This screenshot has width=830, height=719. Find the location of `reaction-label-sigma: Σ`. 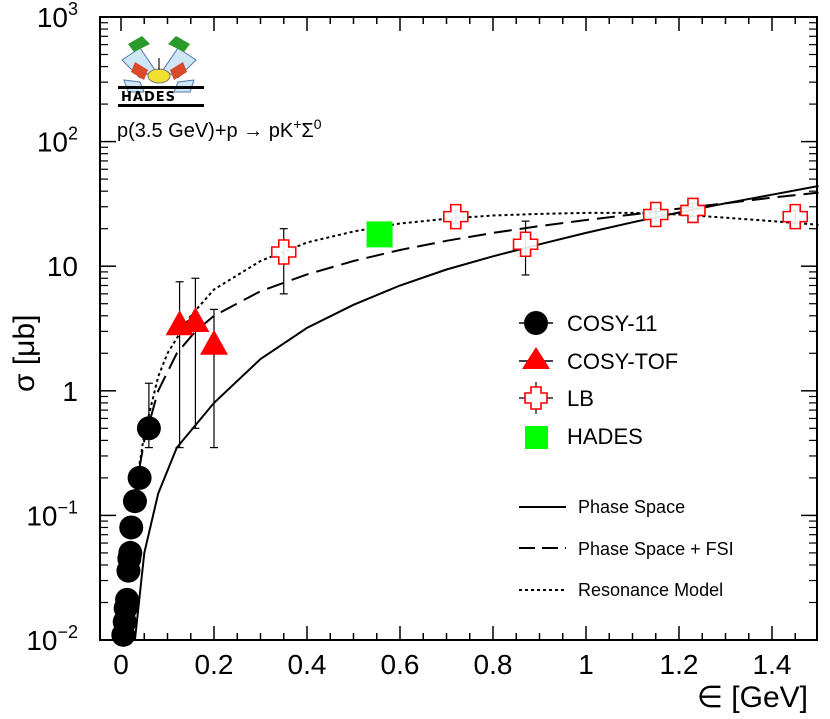

reaction-label-sigma: Σ is located at coordinates (307, 131).